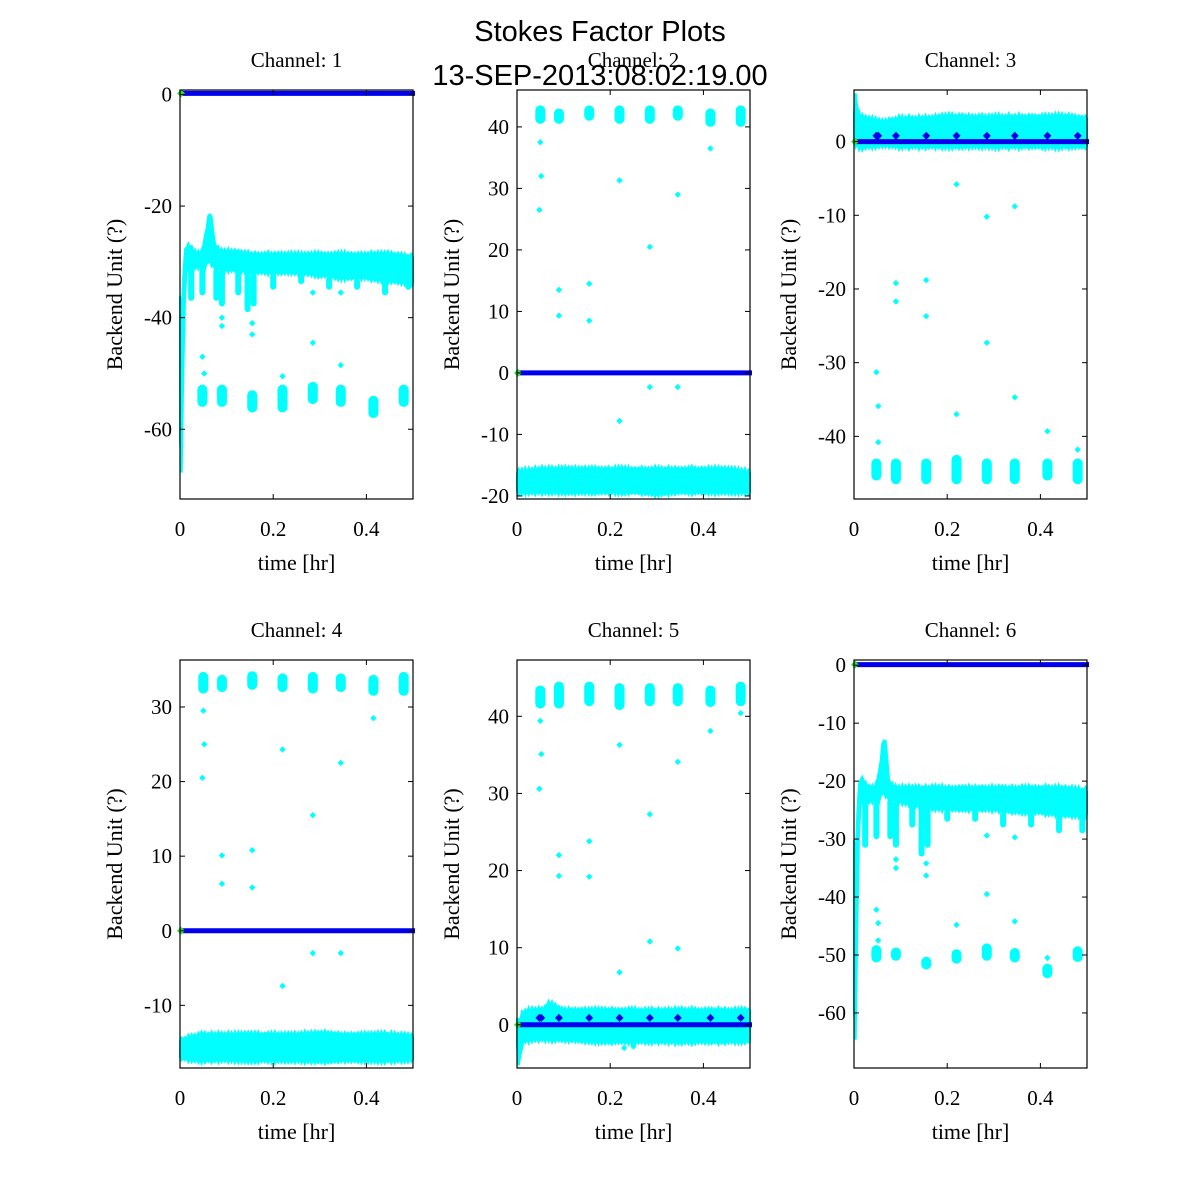  What do you see at coordinates (599, 76) in the screenshot?
I see `figure-subtitle: 13-SEP-2013:08:02:19.00` at bounding box center [599, 76].